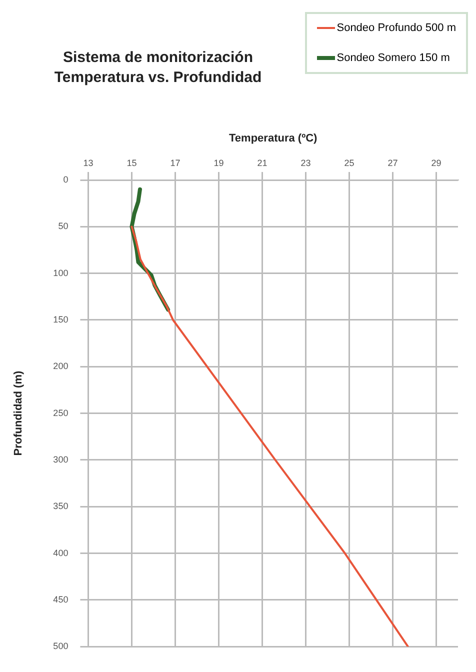  Describe the element at coordinates (60, 459) in the screenshot. I see `y-tick-label: 300` at that location.